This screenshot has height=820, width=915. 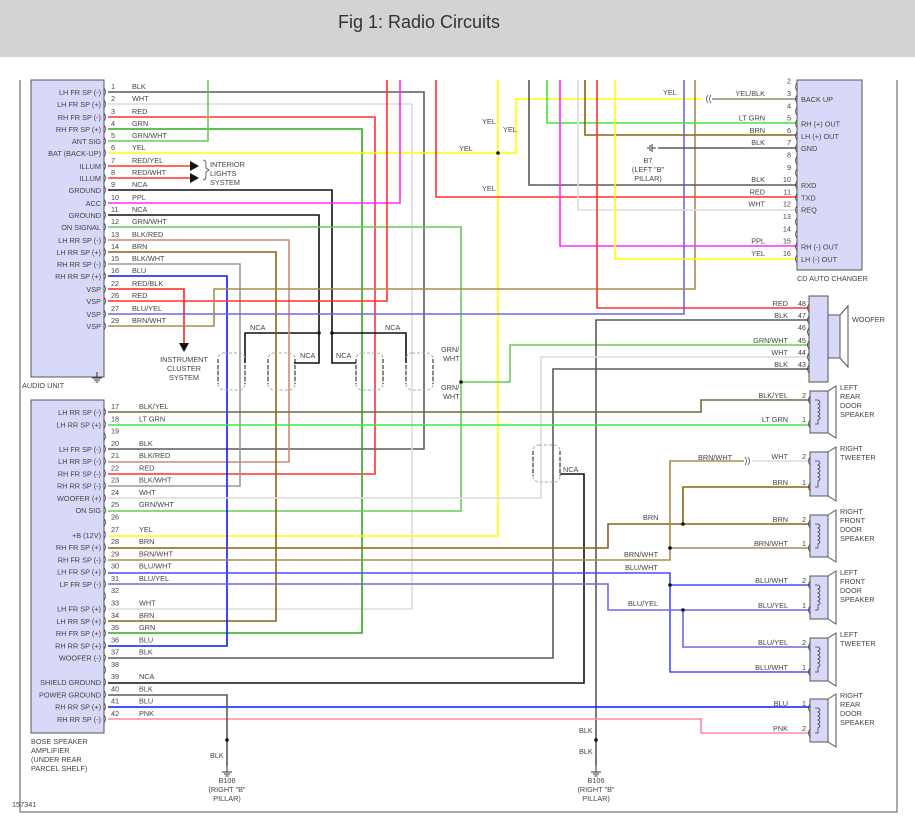 I want to click on cd-pin-wire-color: BLK, so click(x=758, y=142).